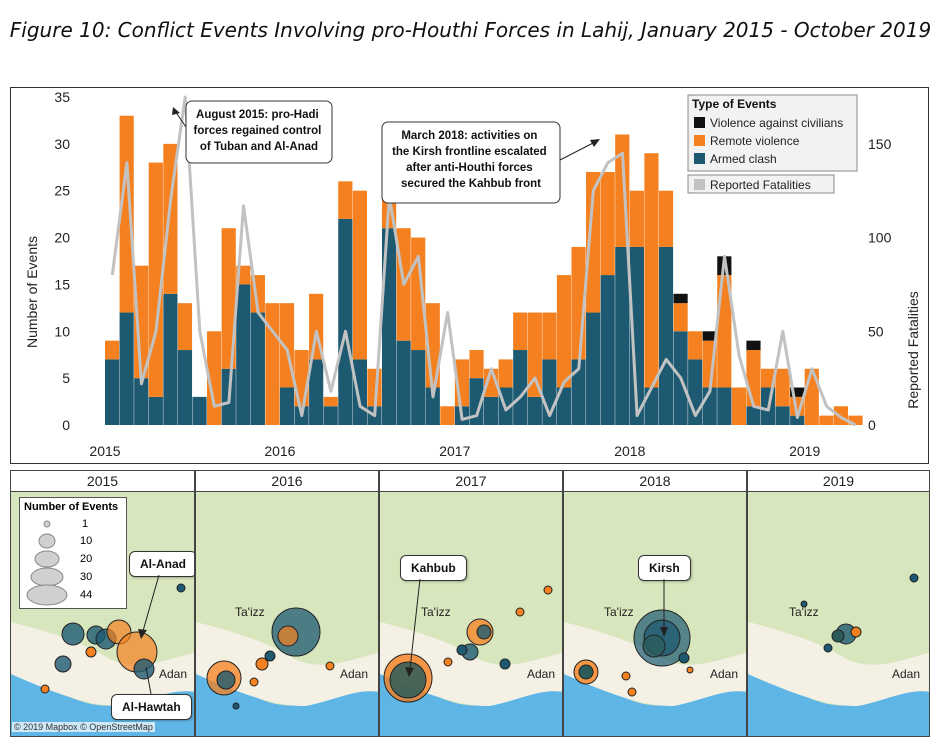 Image resolution: width=941 pixels, height=753 pixels. Describe the element at coordinates (838, 481) in the screenshot. I see `map-title-2019: 2019` at that location.